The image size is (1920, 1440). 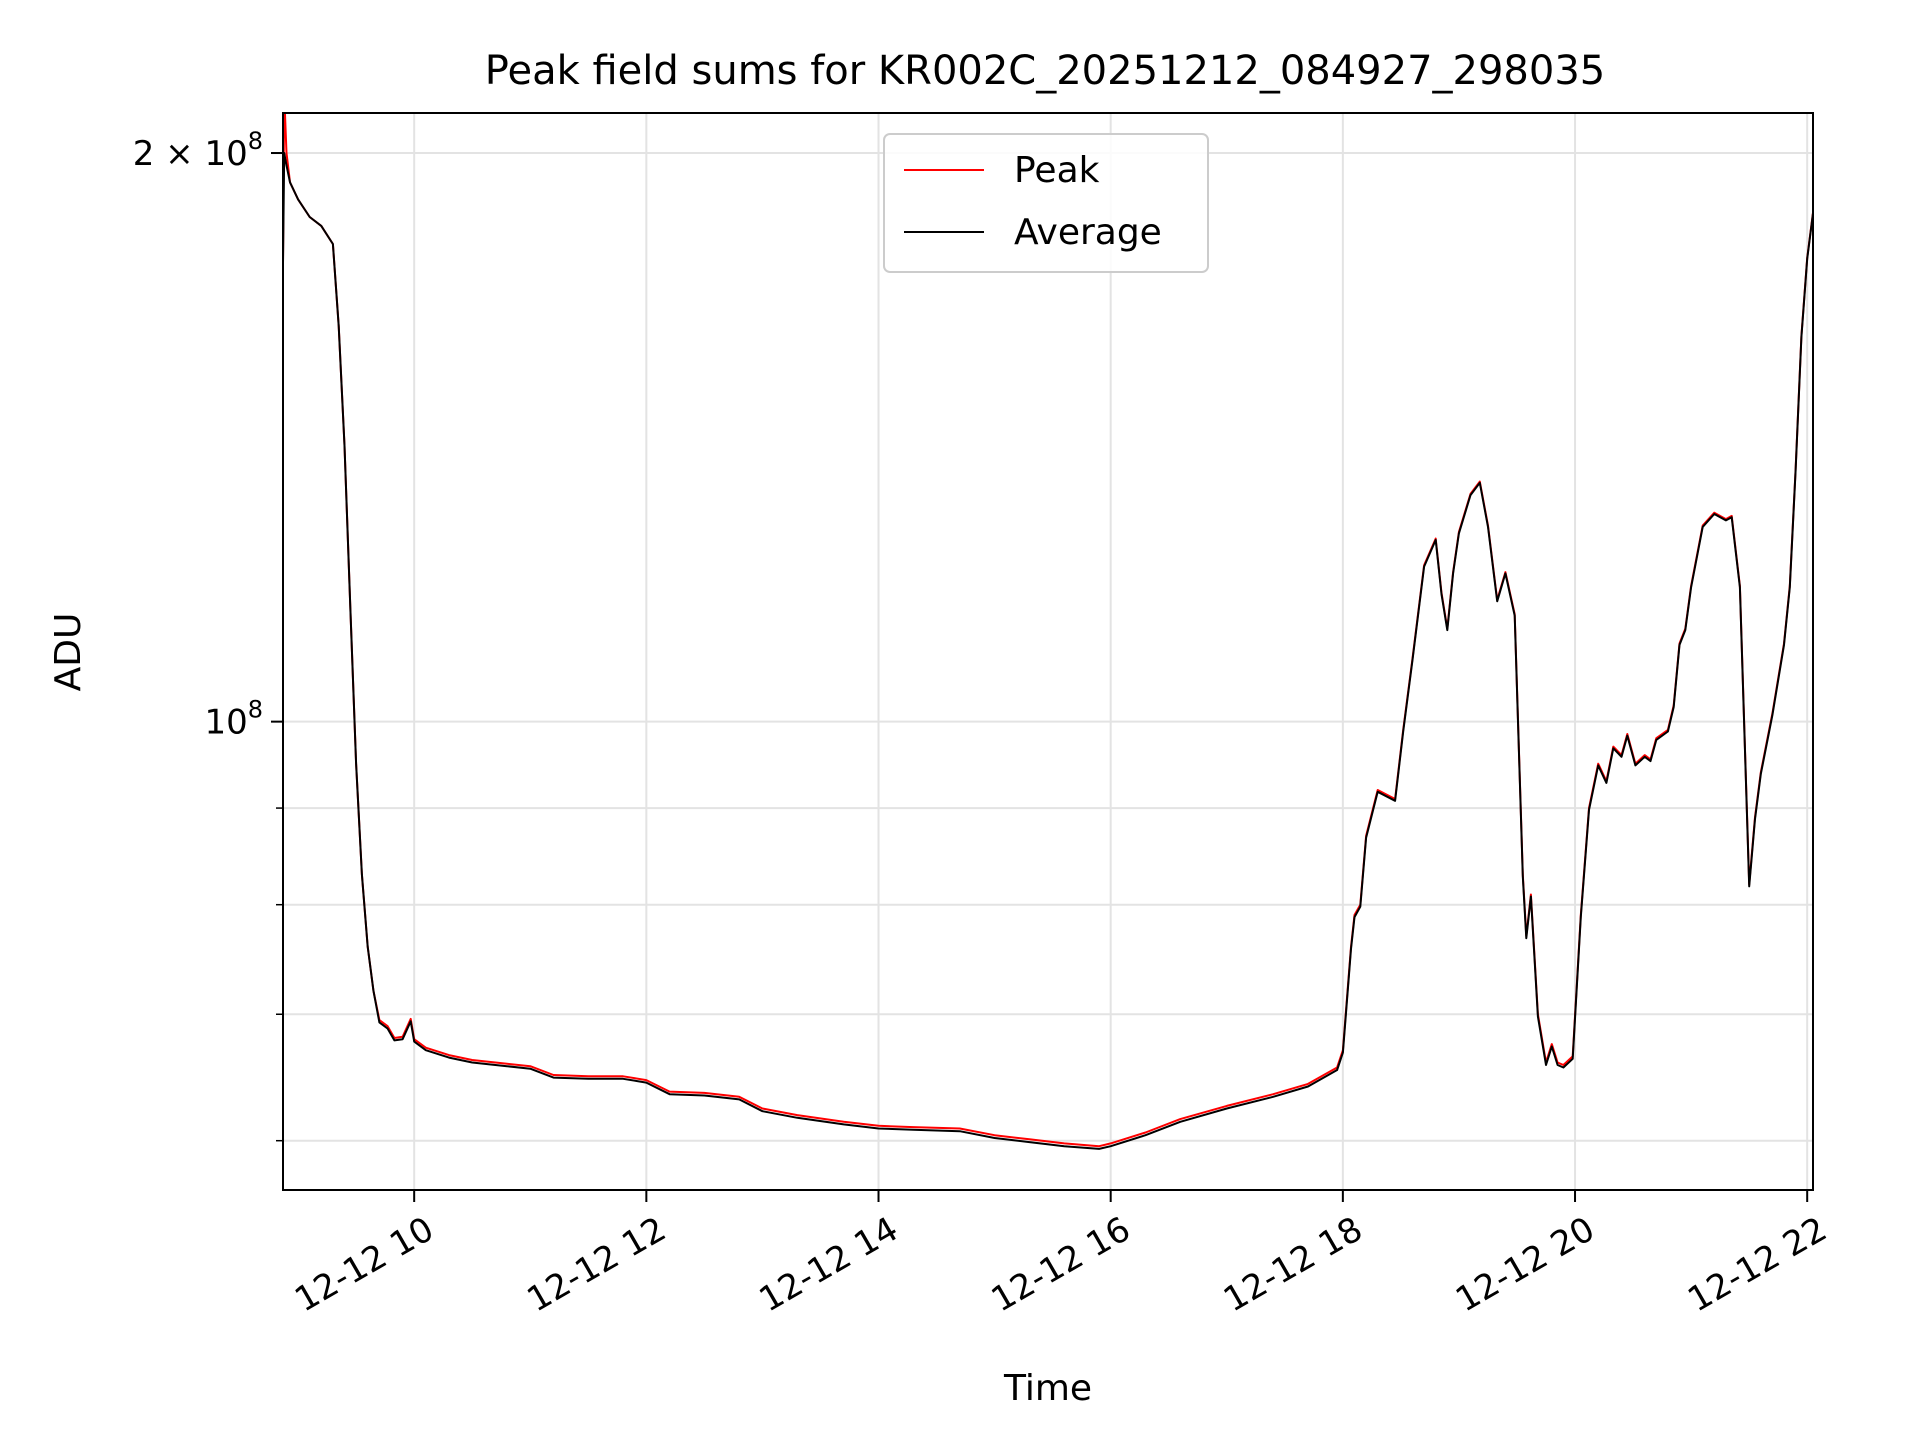 I want to click on y-tick-label: 108, so click(x=233, y=719).